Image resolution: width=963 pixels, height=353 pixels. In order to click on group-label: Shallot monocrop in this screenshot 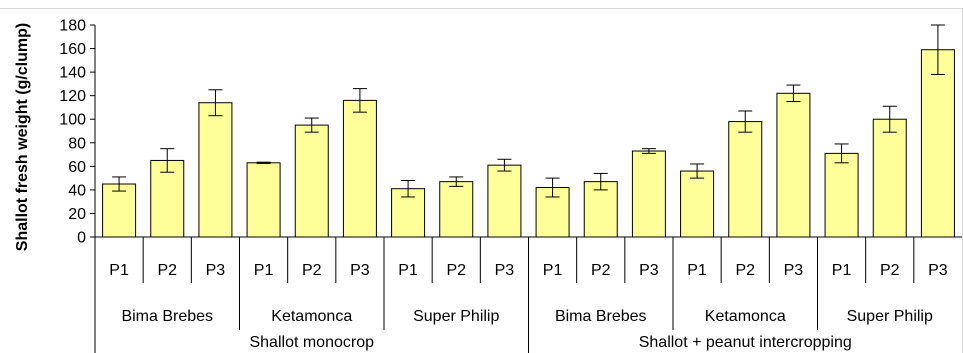, I will do `click(311, 342)`.